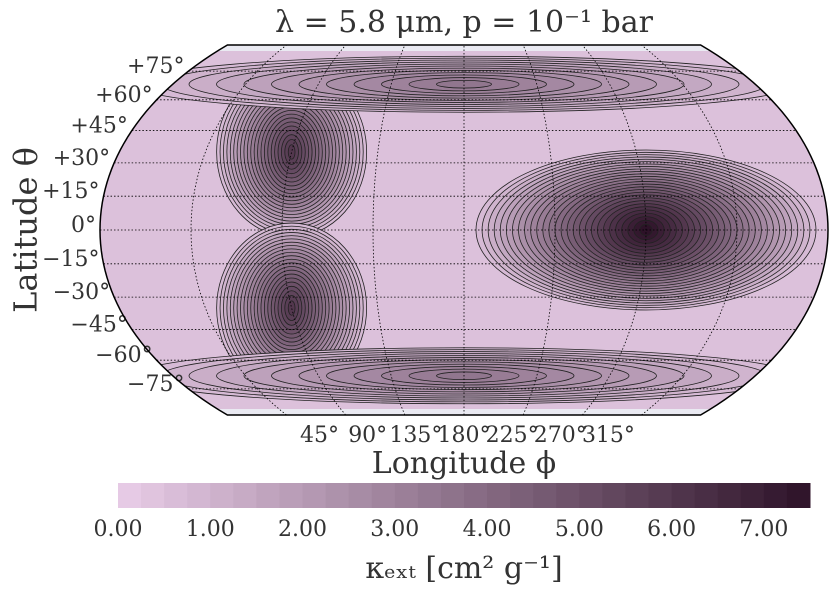 This screenshot has height=601, width=838. I want to click on colorbar-label: κₑₓₜ [cm² g⁻¹], so click(463, 568).